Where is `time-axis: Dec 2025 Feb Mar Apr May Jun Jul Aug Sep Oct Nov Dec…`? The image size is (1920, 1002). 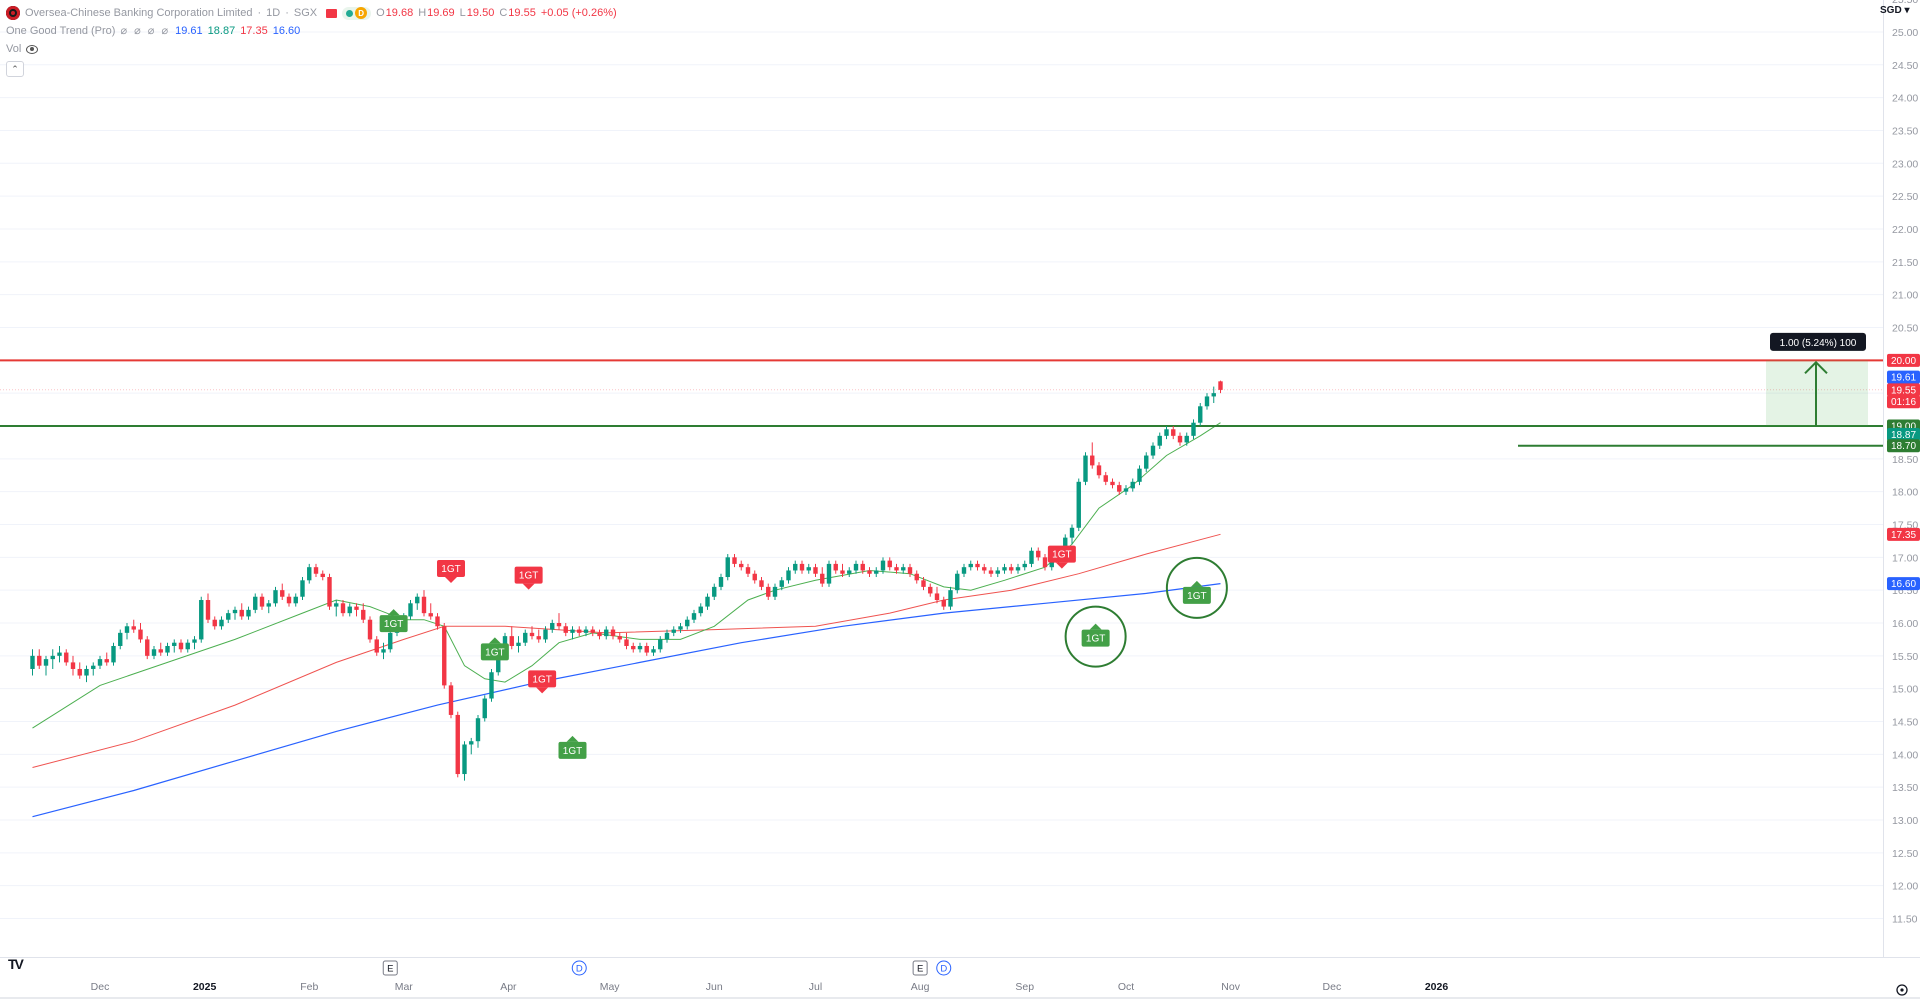
time-axis: Dec 2025 Feb Mar Apr May Jun Jul Aug Sep Oct Nov Dec… is located at coordinates (770, 987).